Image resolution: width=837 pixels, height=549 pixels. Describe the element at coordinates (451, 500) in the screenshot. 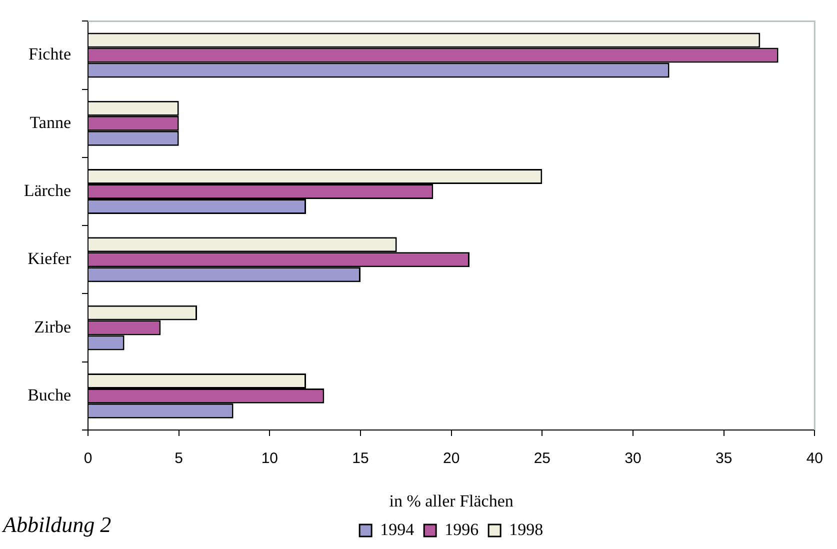

I see `x-axis-title: in % aller Flächen` at that location.